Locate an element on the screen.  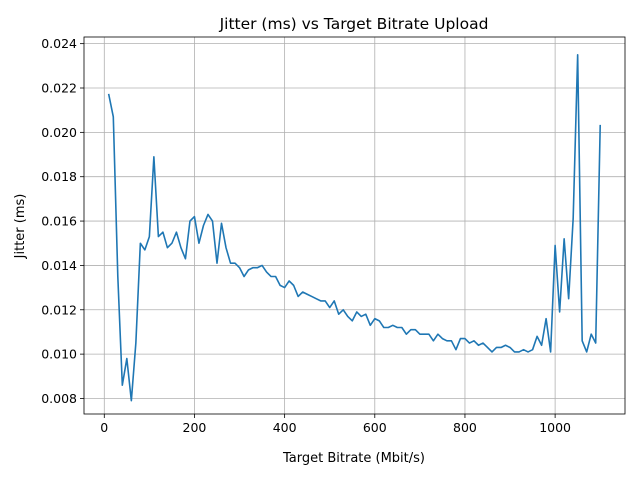
y-tick-label: 0.008 is located at coordinates (59, 398).